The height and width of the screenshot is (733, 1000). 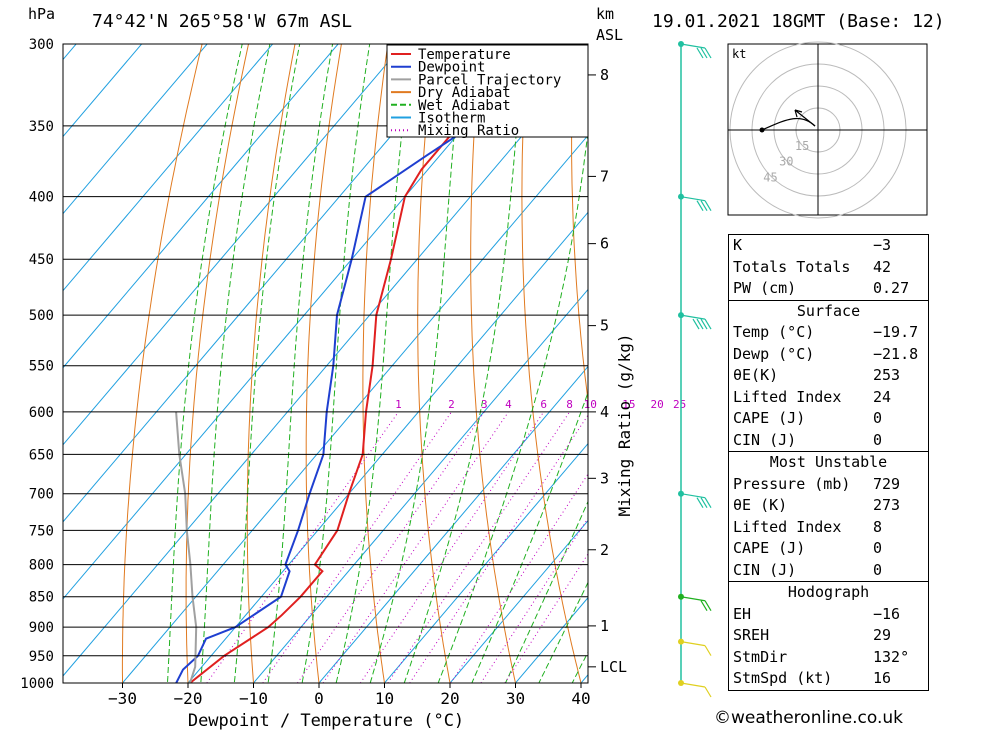 What do you see at coordinates (451, 68) in the screenshot?
I see `legend-item: Dewpoint` at bounding box center [451, 68].